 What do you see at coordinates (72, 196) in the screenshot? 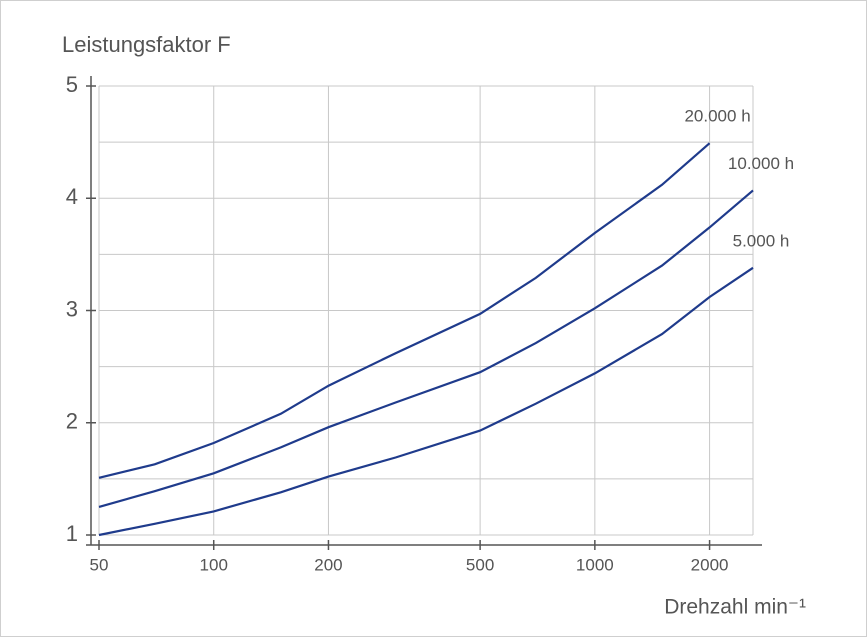
I see `y-tick-label: 4` at bounding box center [72, 196].